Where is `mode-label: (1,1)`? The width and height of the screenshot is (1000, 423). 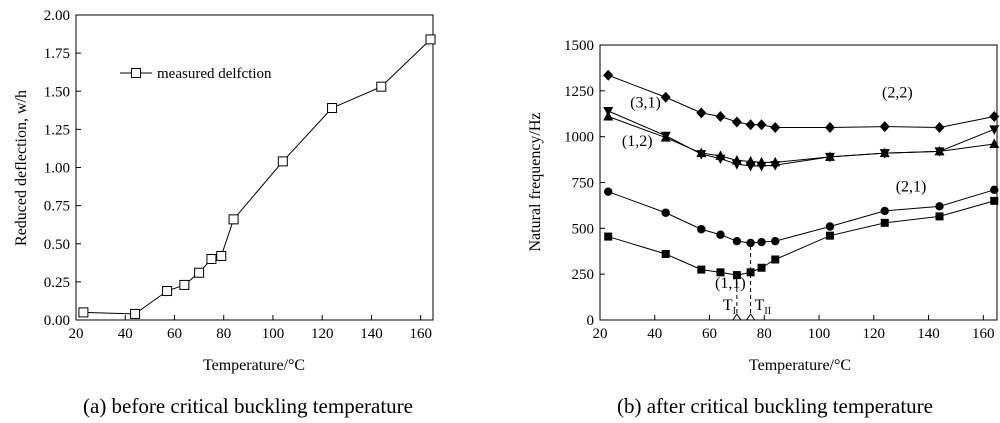
mode-label: (1,1) is located at coordinates (730, 283).